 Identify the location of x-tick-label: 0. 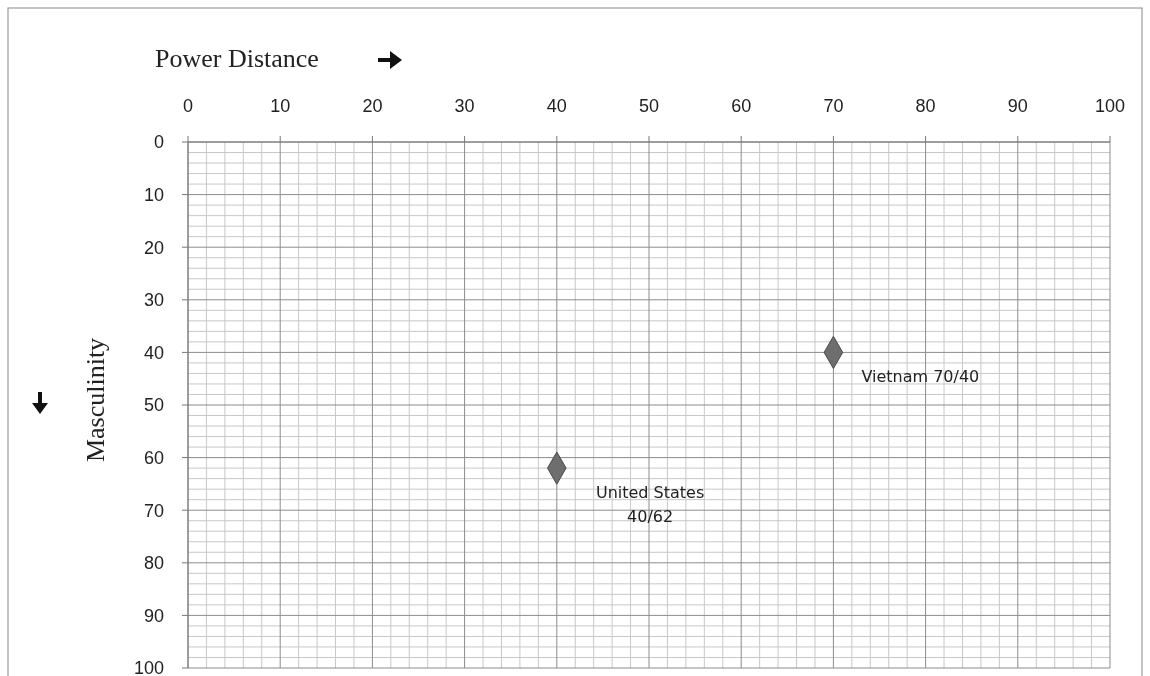
(188, 106).